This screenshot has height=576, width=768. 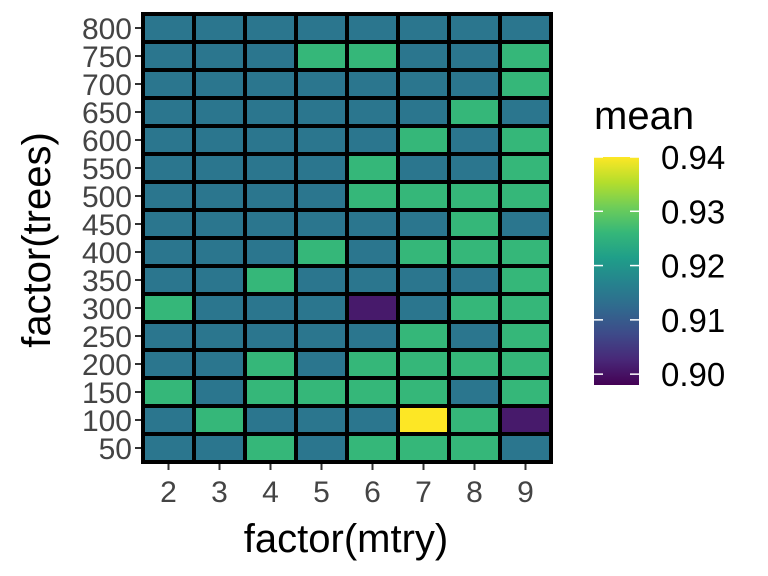 What do you see at coordinates (107, 141) in the screenshot?
I see `y-tick-label: 600` at bounding box center [107, 141].